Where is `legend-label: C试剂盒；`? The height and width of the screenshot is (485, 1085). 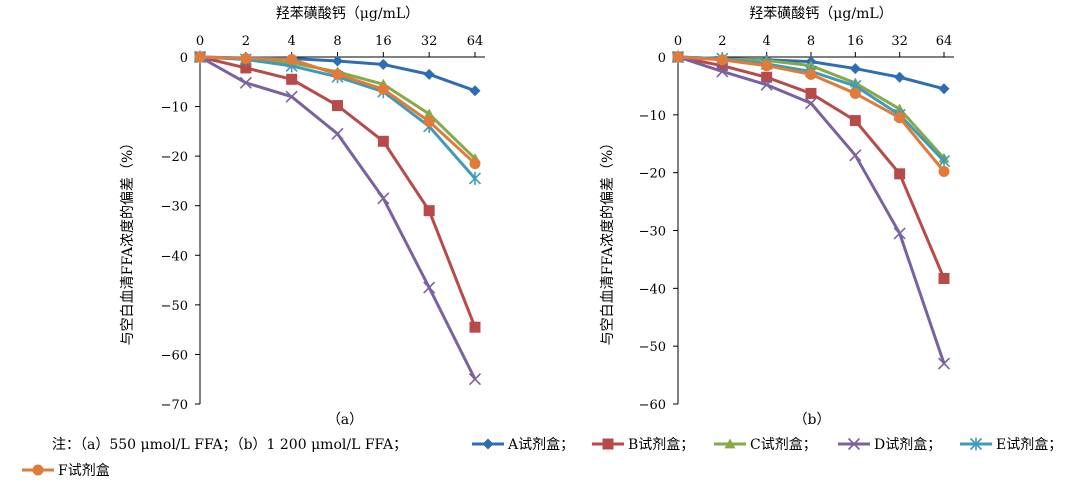 legend-label: C试剂盒； is located at coordinates (783, 445).